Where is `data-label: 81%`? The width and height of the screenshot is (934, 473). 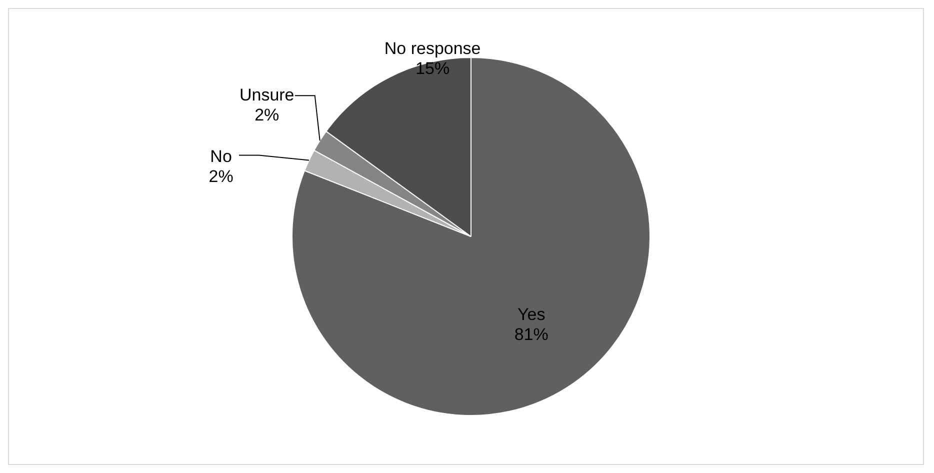 data-label: 81% is located at coordinates (531, 334).